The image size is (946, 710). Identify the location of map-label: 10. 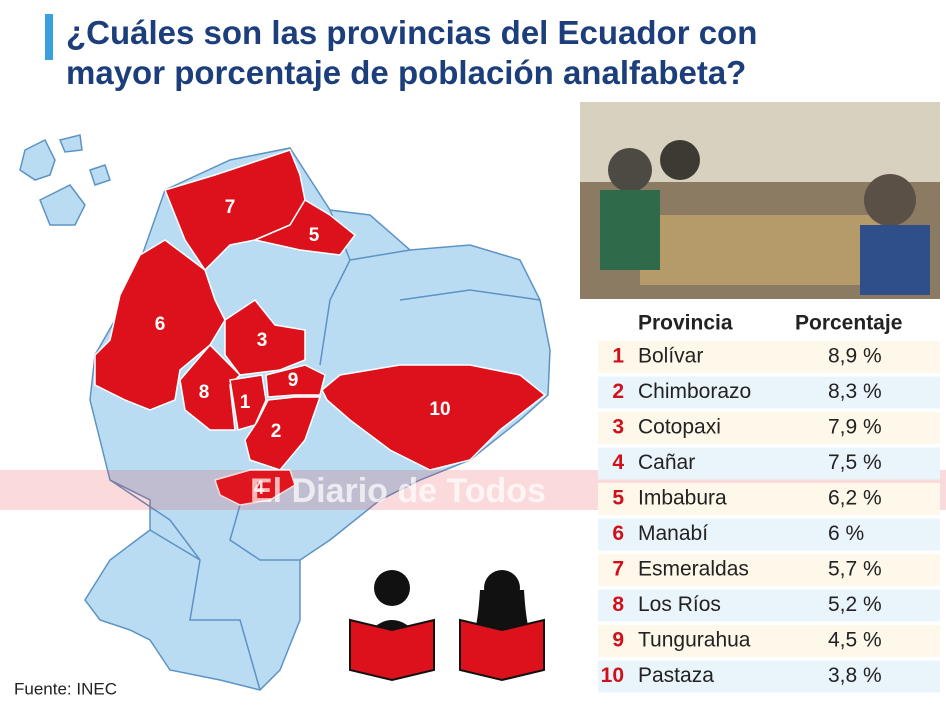
(439, 409).